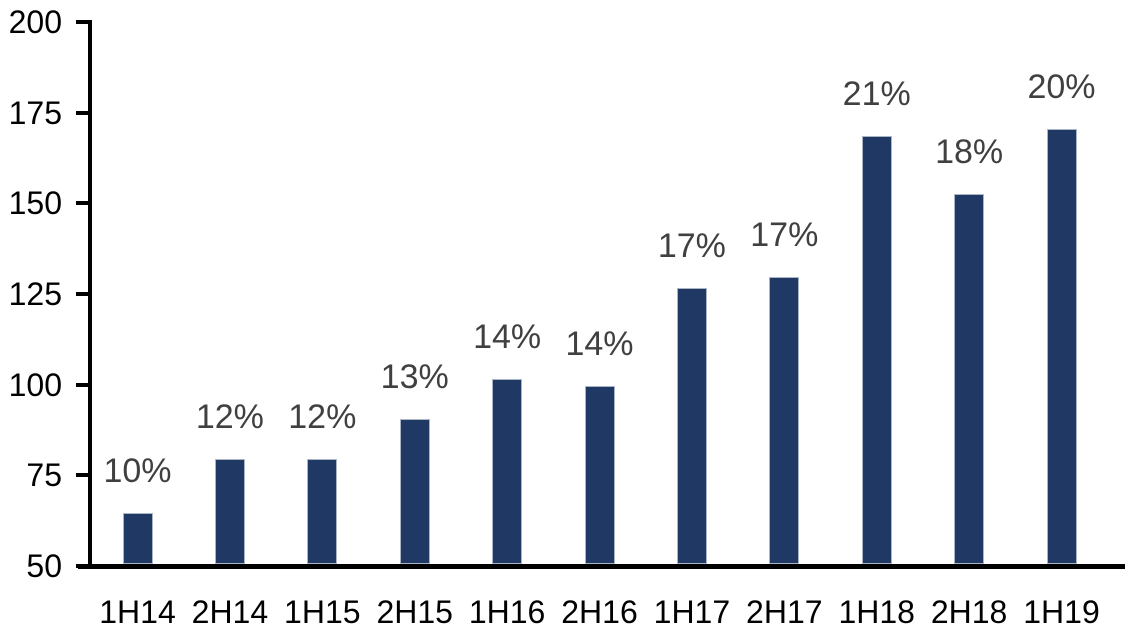  Describe the element at coordinates (969, 152) in the screenshot. I see `bar-data-label: 18%` at that location.